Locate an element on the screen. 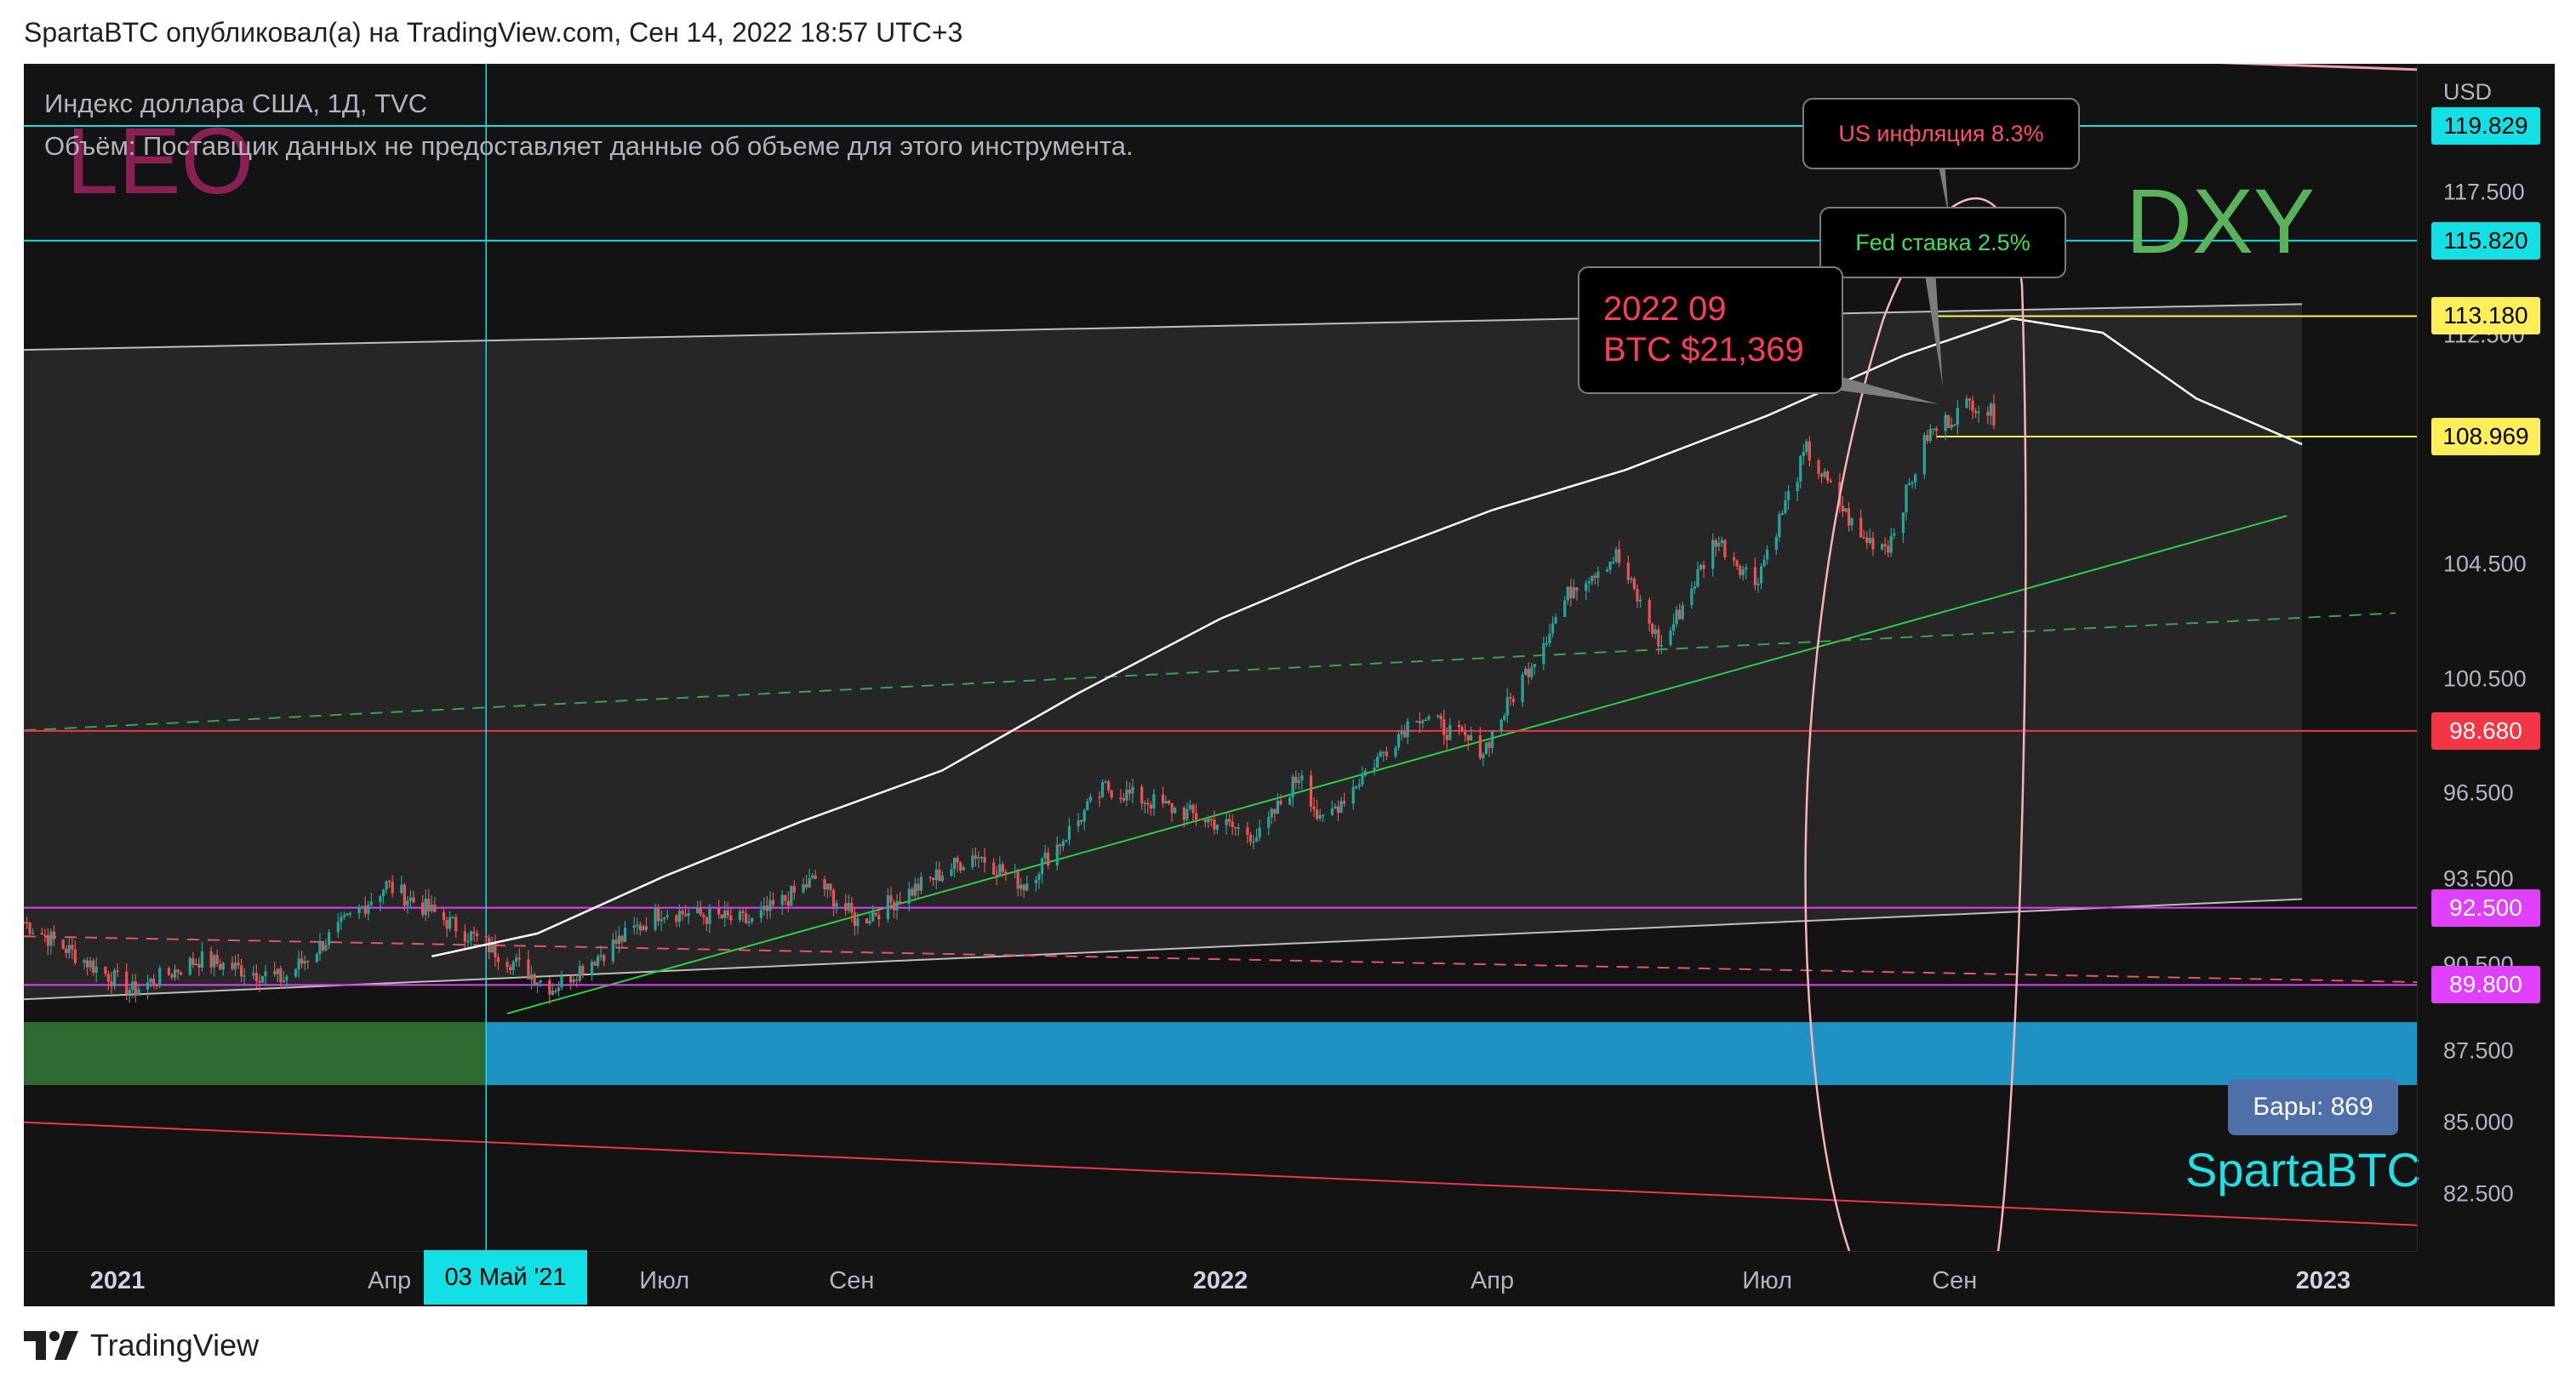 The width and height of the screenshot is (2576, 1388). fed-callout-pointer is located at coordinates (1931, 315).